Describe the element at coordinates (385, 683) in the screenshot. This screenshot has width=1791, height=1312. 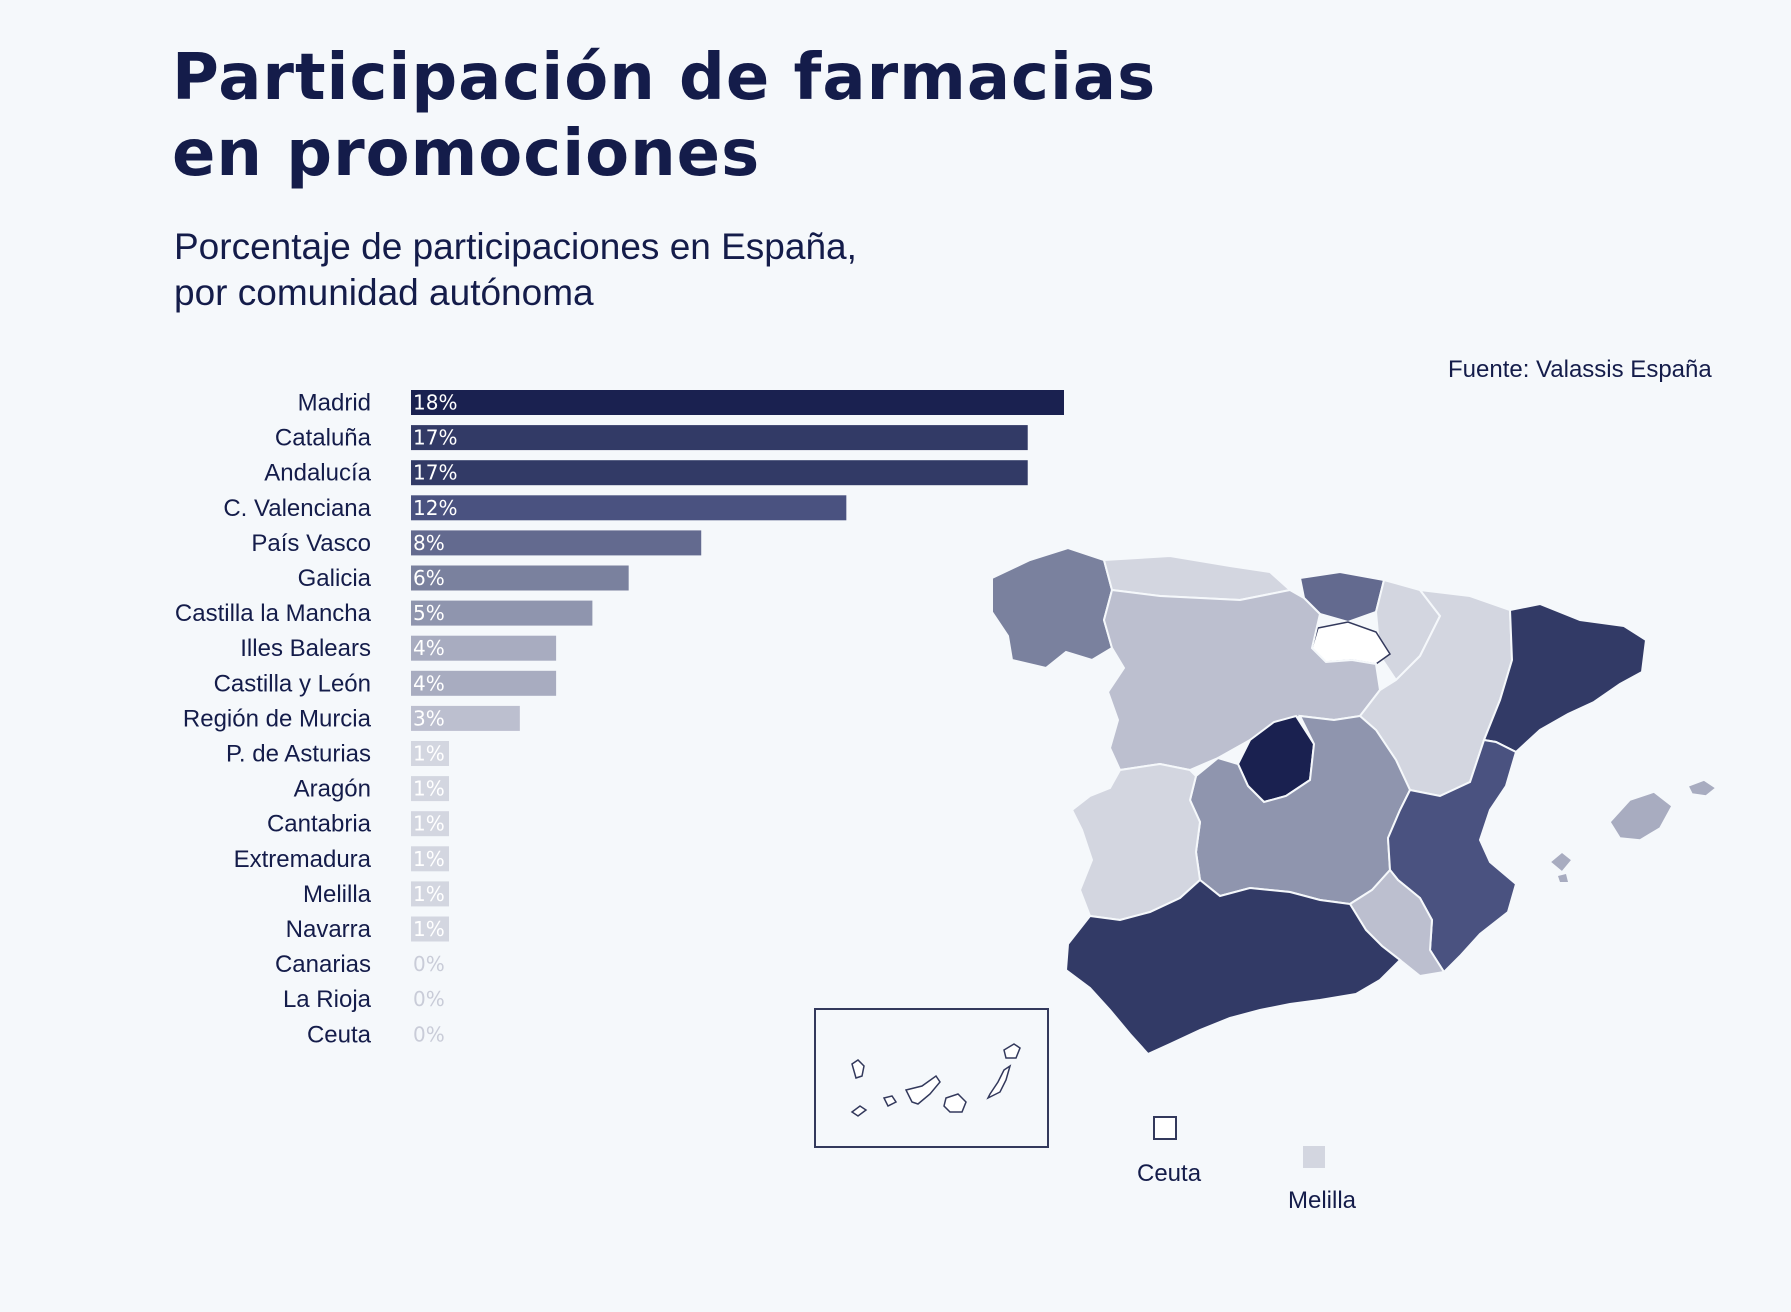
I see `bar-row-castilla-y-leon: Castilla y León 4%` at that location.